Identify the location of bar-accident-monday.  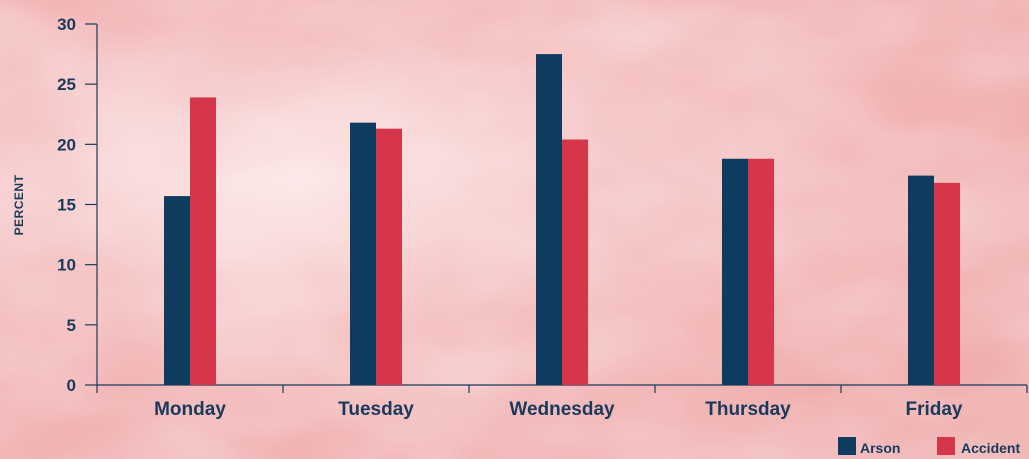
(203, 241).